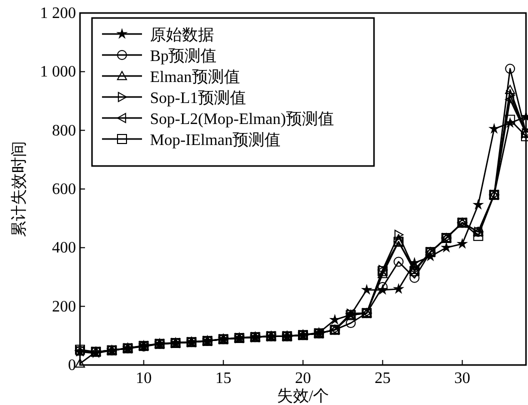  Describe the element at coordinates (72, 365) in the screenshot. I see `y-tick-label: 0` at that location.